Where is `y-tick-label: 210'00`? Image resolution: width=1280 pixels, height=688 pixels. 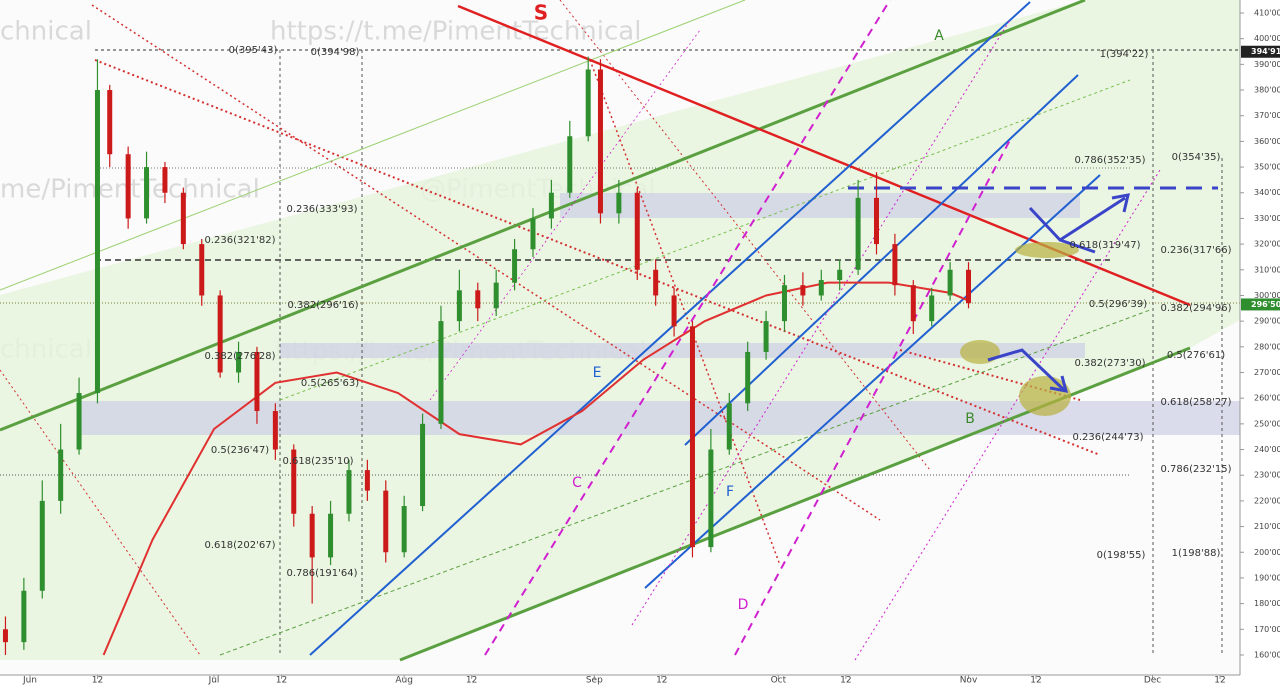
y-tick-label: 210'00 is located at coordinates (1267, 526).